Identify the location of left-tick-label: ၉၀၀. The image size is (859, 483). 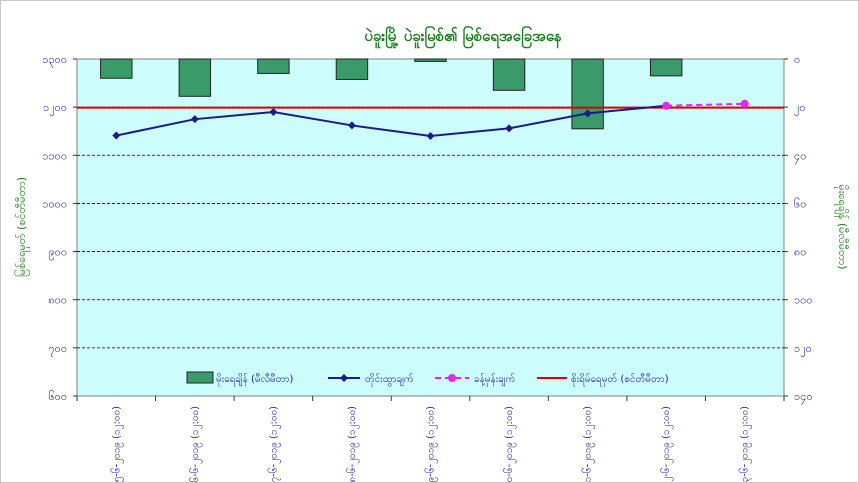
(57, 253).